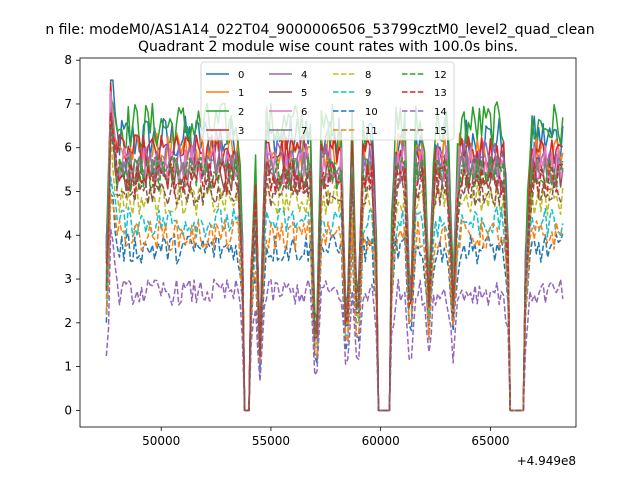 The image size is (640, 480). What do you see at coordinates (440, 75) in the screenshot?
I see `legend-label-12: 12` at bounding box center [440, 75].